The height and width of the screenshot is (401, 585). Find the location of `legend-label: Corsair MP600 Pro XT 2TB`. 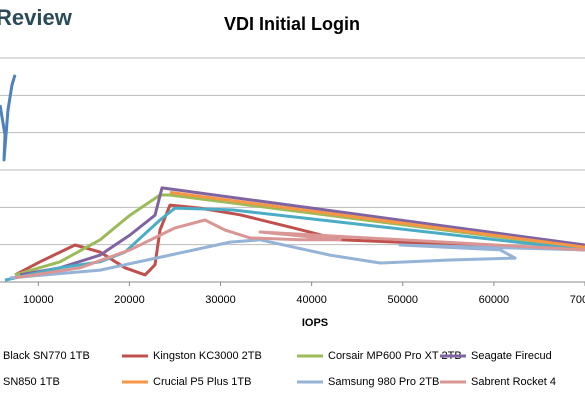

legend-label: Corsair MP600 Pro XT 2TB is located at coordinates (395, 356).